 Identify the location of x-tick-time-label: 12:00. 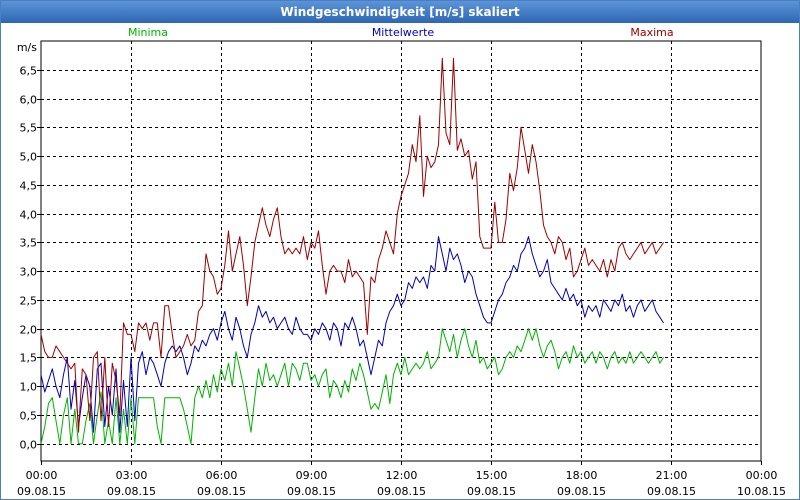
(402, 475).